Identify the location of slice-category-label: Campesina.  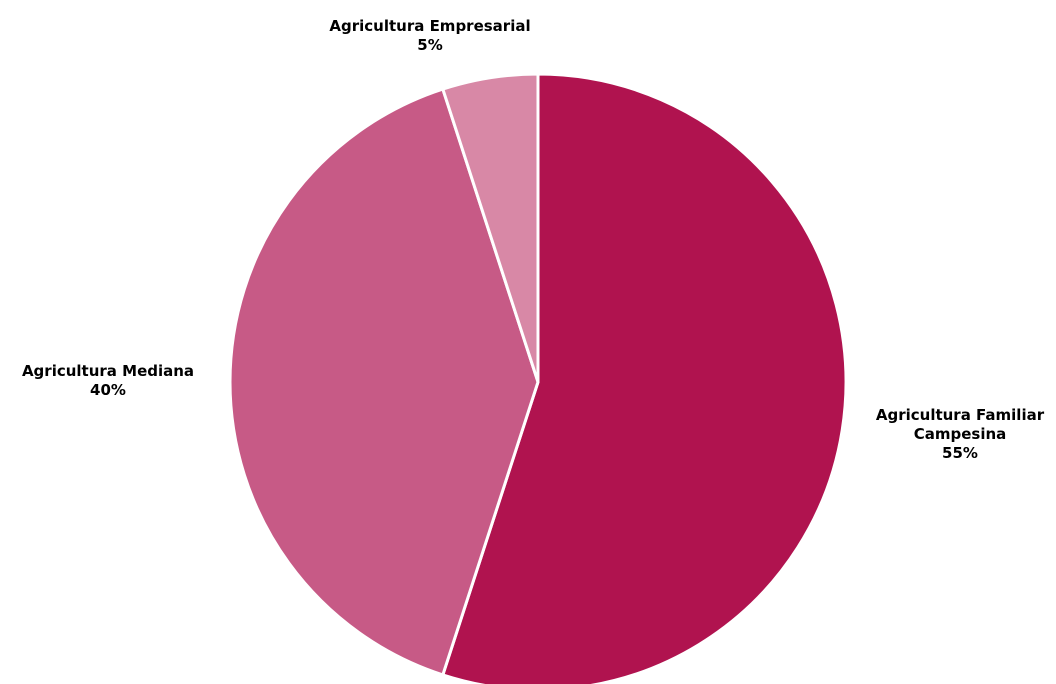
(960, 434).